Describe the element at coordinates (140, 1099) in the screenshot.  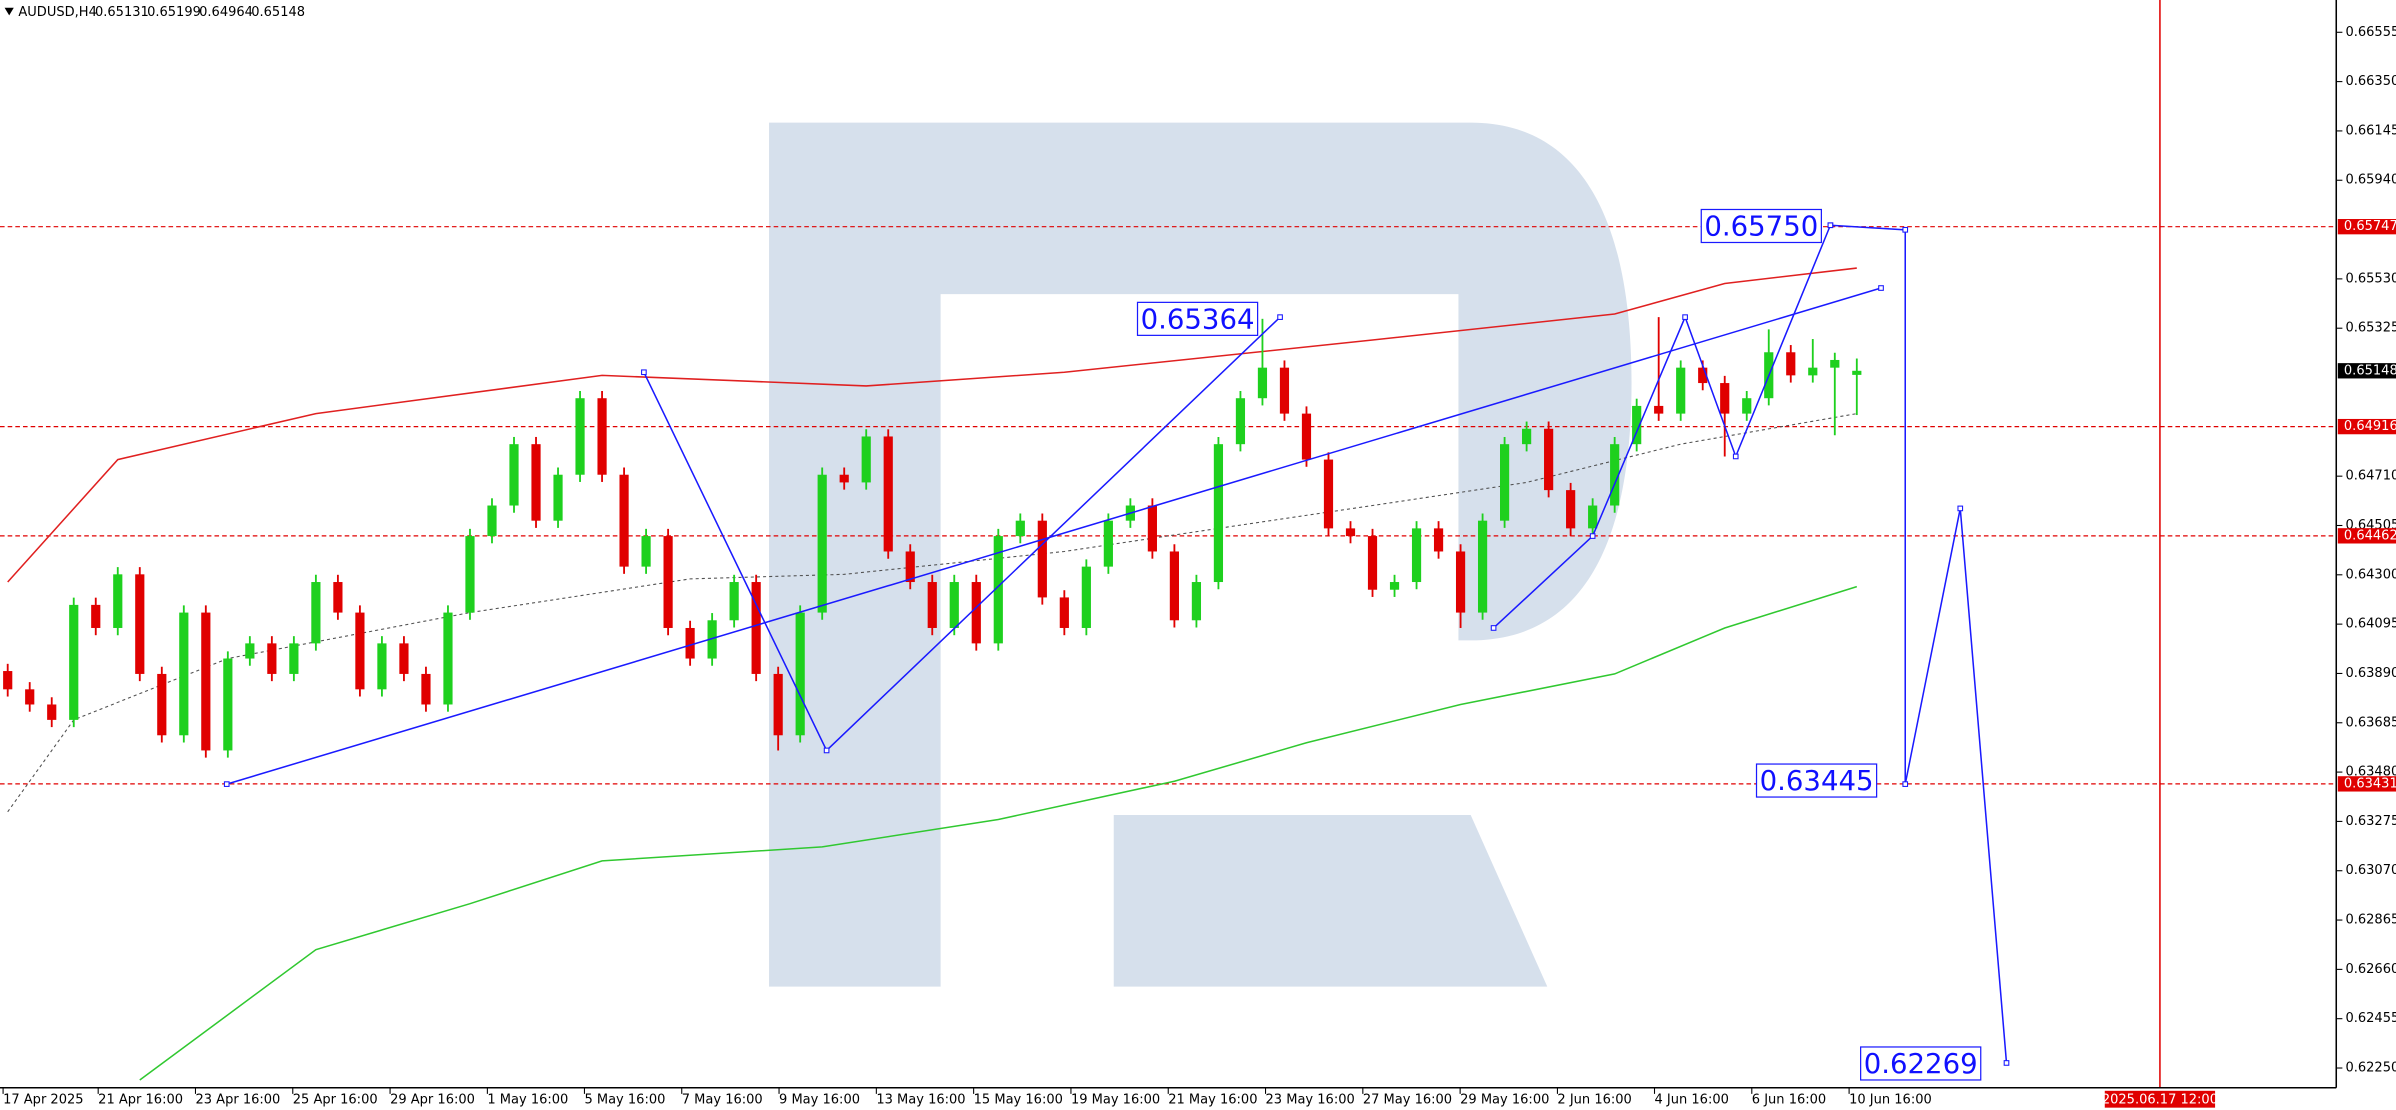
I see `x-tick-label: 21 Apr 16:00` at that location.